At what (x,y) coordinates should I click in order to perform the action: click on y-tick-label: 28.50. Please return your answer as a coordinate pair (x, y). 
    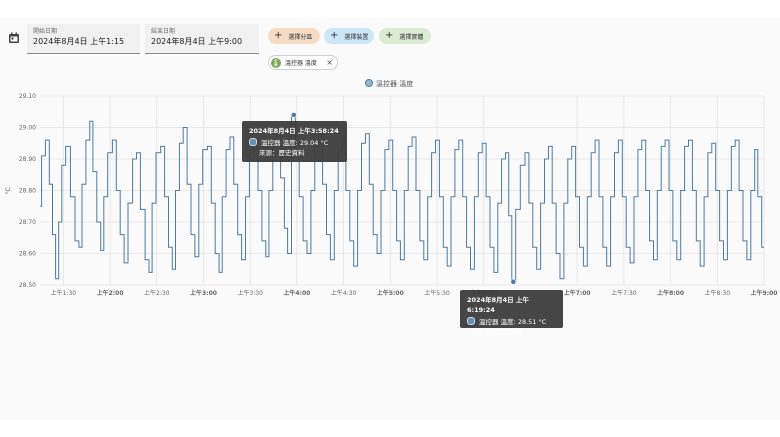
    Looking at the image, I should click on (27, 285).